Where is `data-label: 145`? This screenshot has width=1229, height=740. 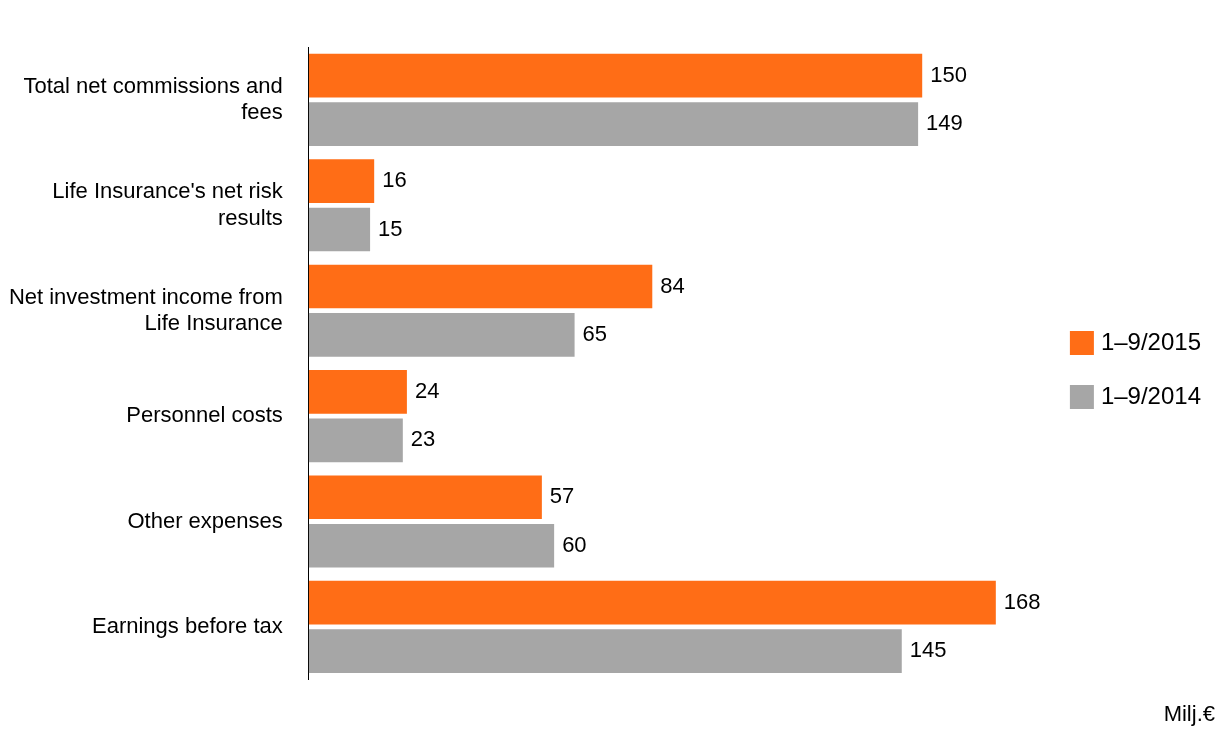
data-label: 145 is located at coordinates (928, 650).